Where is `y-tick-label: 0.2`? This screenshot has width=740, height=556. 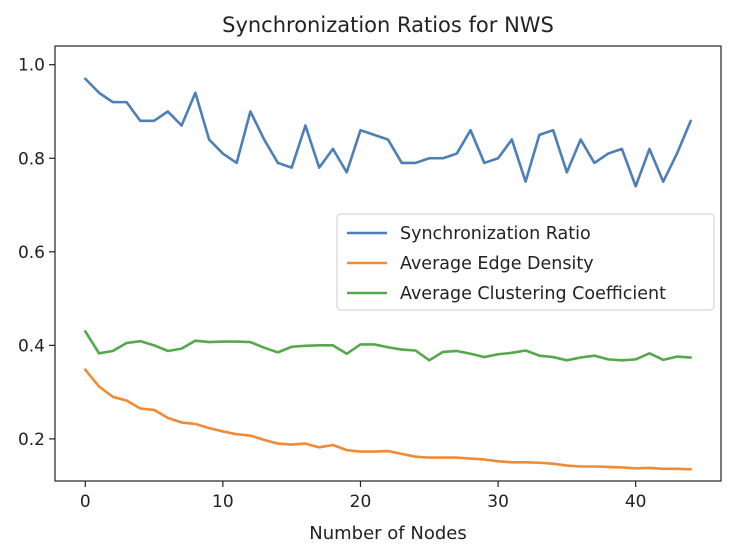 y-tick-label: 0.2 is located at coordinates (31, 440).